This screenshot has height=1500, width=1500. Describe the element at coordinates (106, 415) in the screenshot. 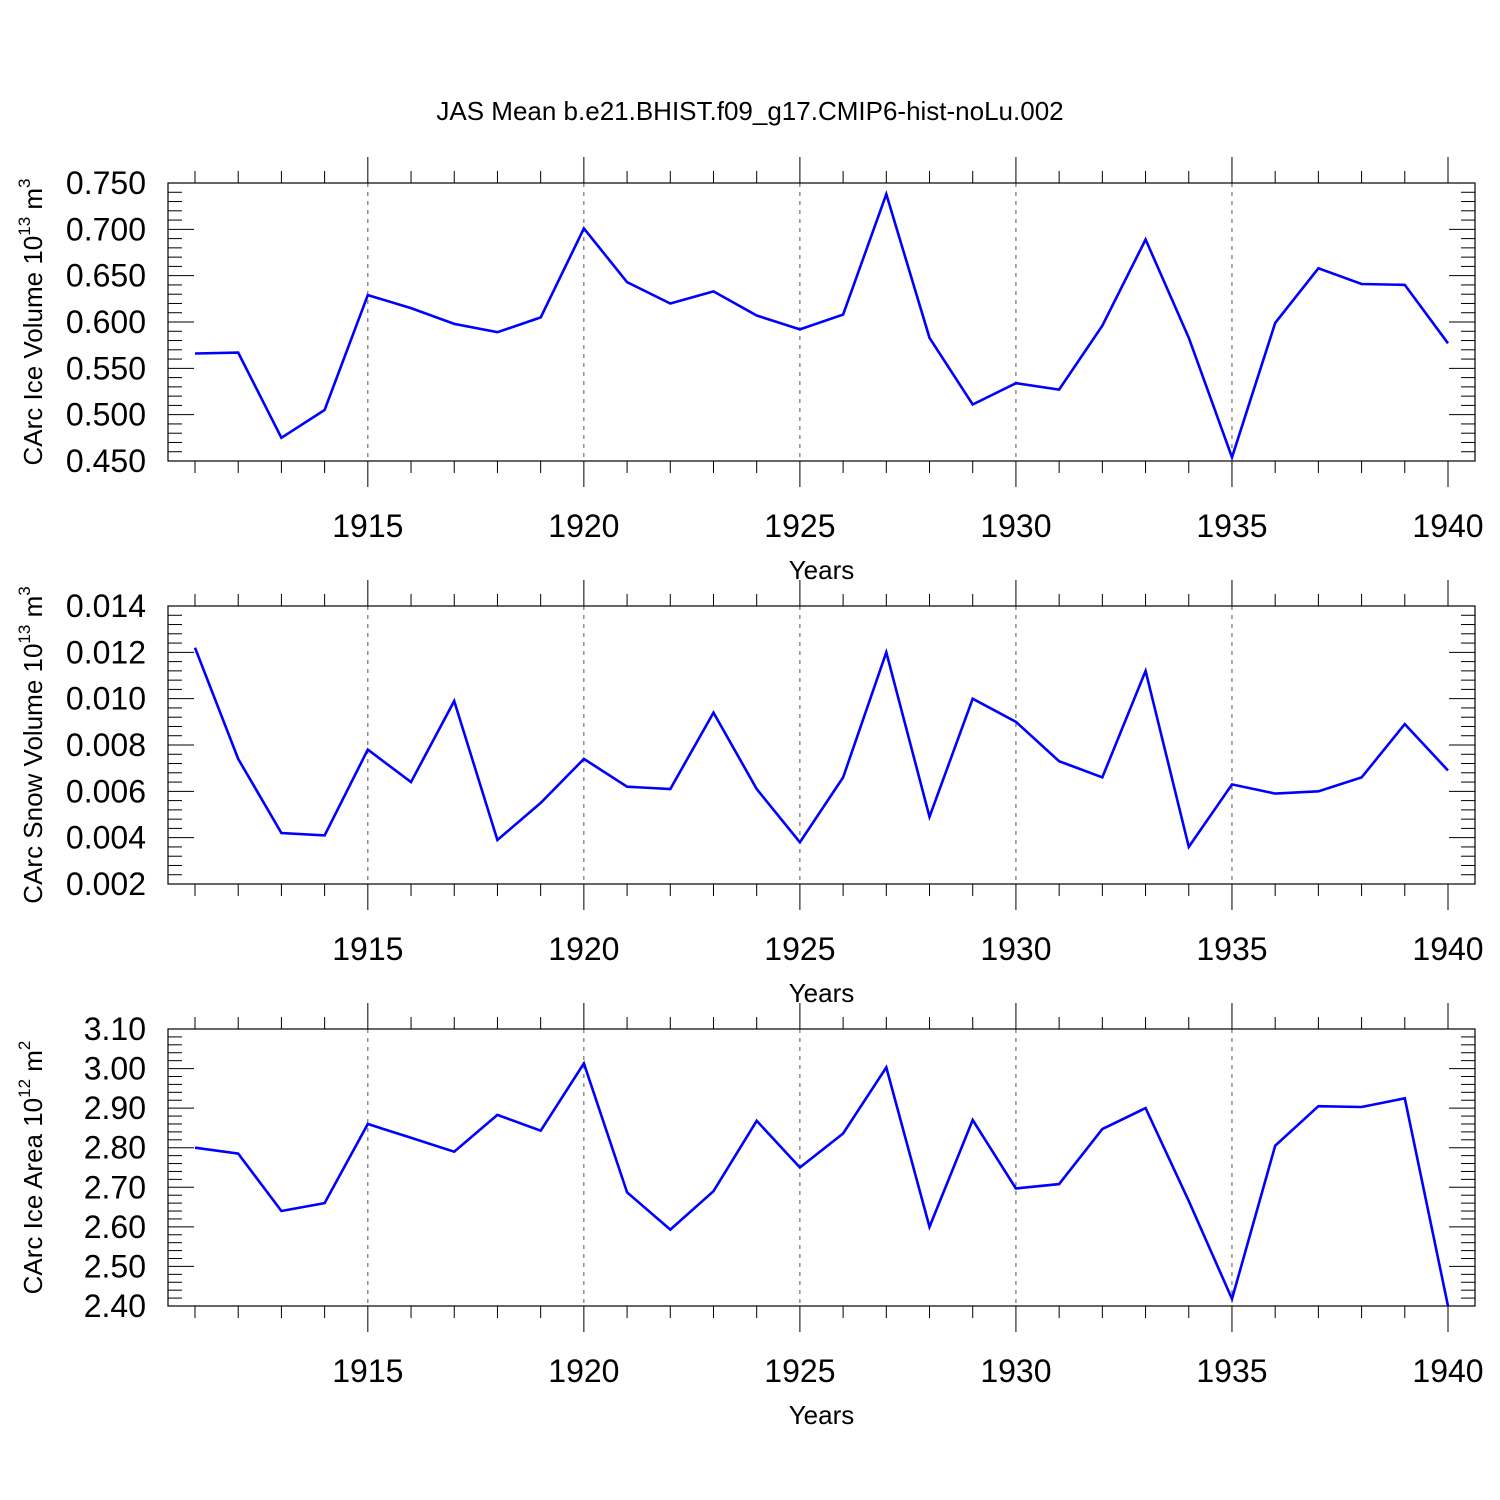

I see `y-tick-label: 0.500` at that location.